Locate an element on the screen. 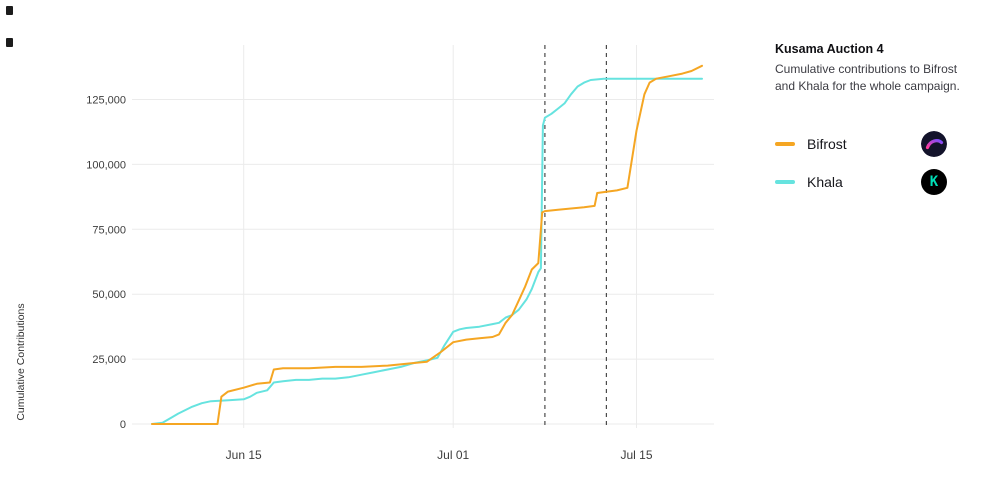  khala-color-swatch is located at coordinates (785, 182).